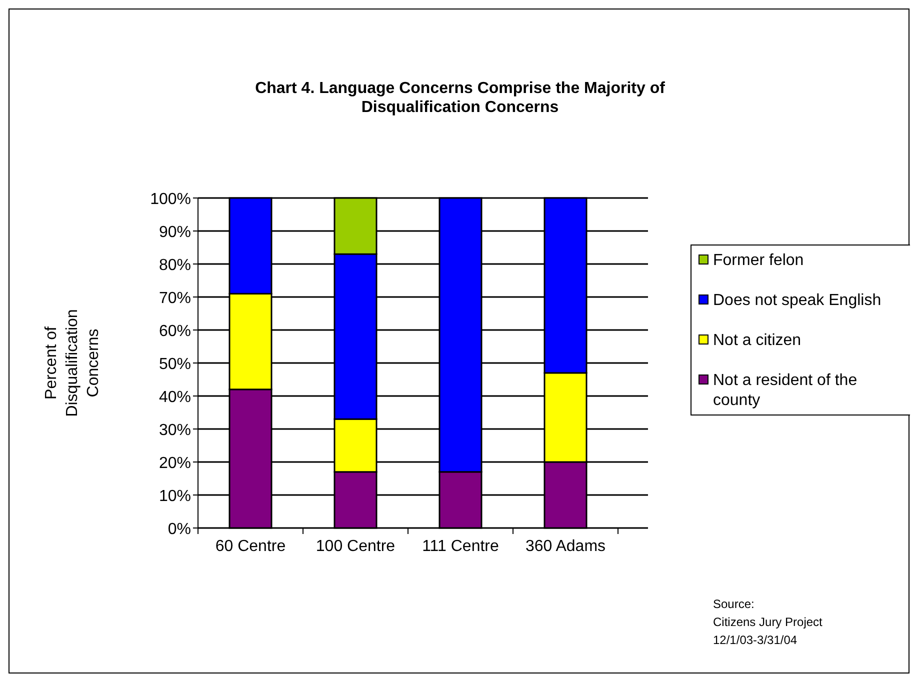  What do you see at coordinates (250, 546) in the screenshot?
I see `x-tick-label: 60 Centre` at bounding box center [250, 546].